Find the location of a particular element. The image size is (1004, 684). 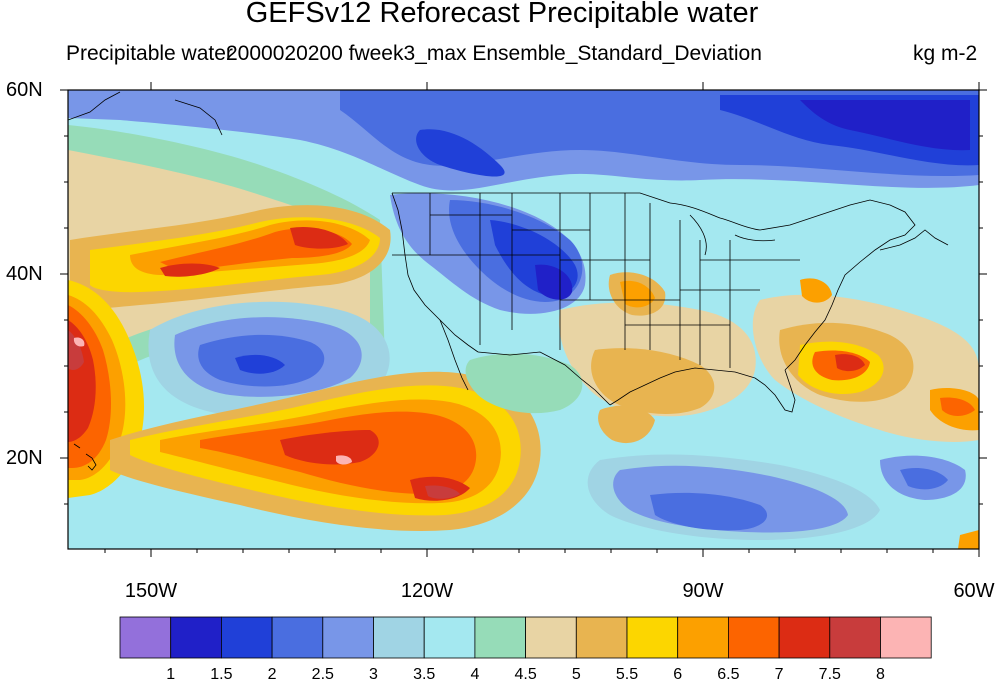

colorbar-label: 3 is located at coordinates (373, 674).